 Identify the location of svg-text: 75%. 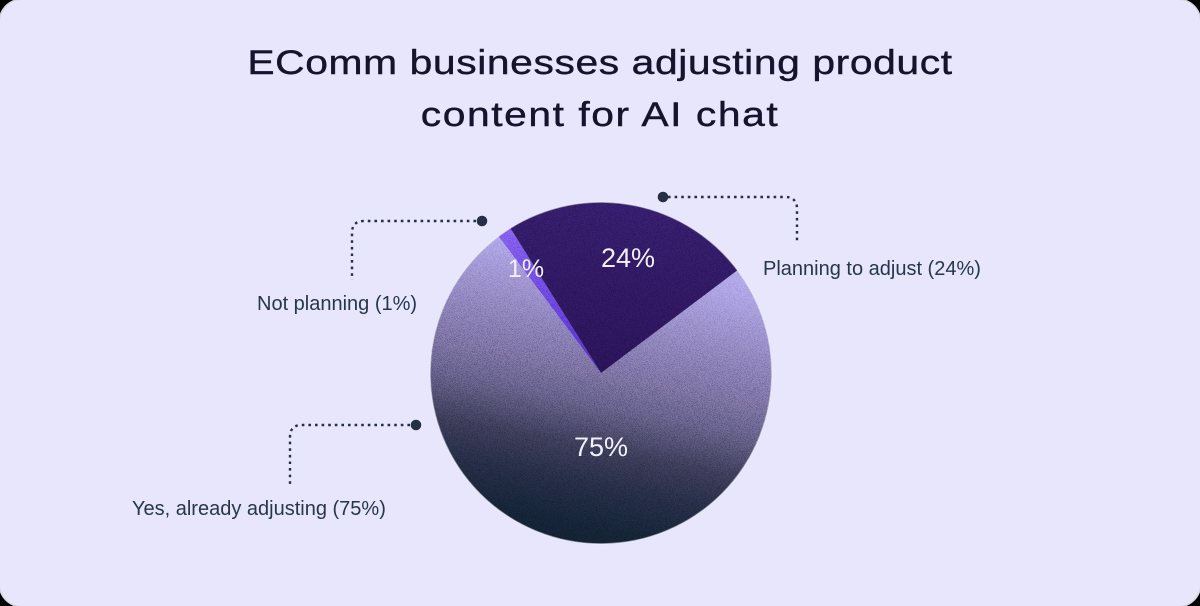
(601, 447).